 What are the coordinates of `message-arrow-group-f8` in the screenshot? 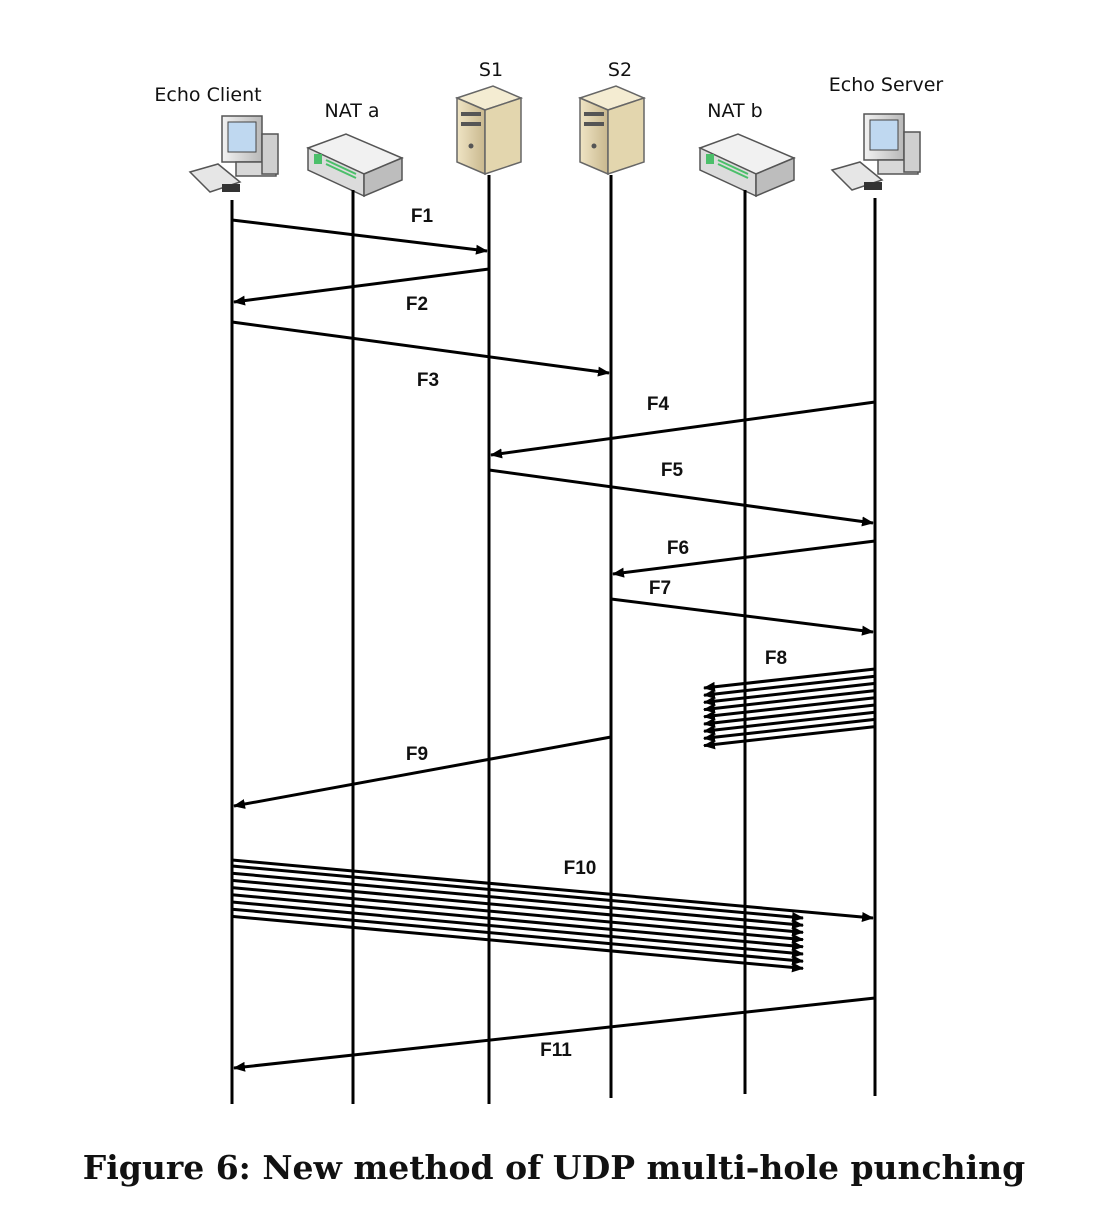 It's located at (789, 708).